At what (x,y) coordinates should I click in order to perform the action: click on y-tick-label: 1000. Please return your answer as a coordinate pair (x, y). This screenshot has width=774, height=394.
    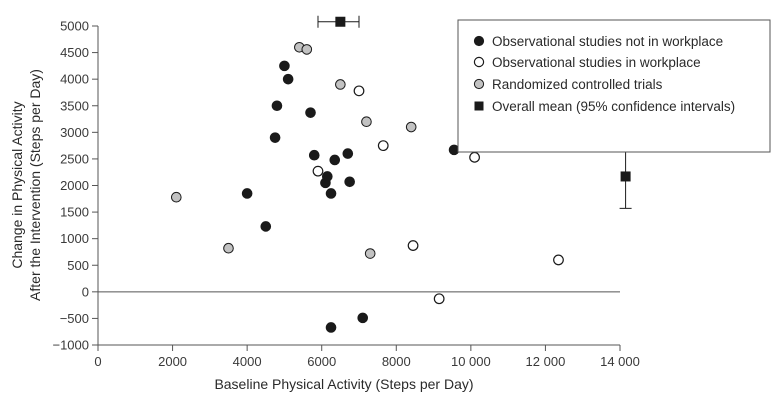
    Looking at the image, I should click on (74, 238).